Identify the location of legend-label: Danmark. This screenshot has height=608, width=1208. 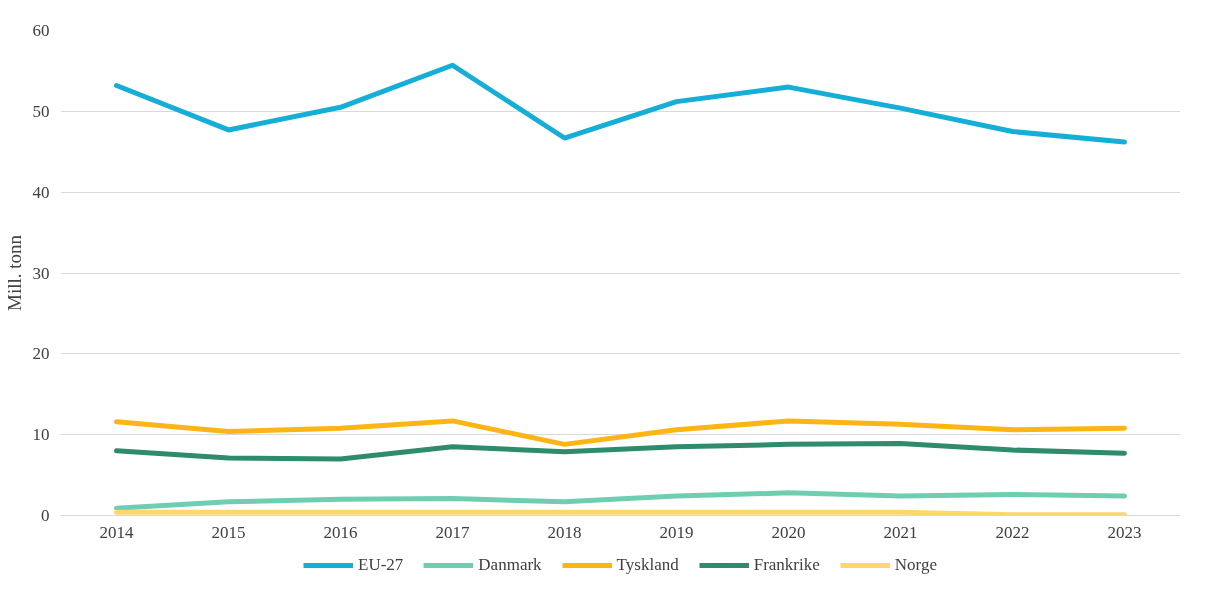
(510, 565).